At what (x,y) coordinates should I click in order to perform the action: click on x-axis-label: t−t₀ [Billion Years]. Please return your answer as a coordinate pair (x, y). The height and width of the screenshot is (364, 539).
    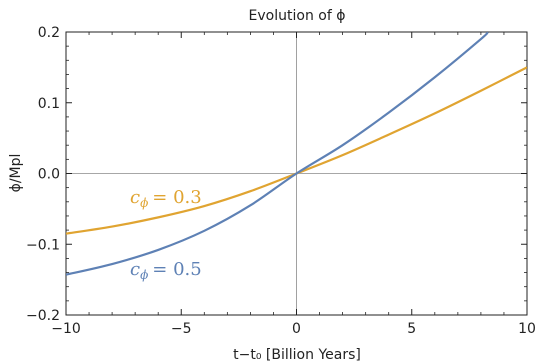
    Looking at the image, I should click on (297, 355).